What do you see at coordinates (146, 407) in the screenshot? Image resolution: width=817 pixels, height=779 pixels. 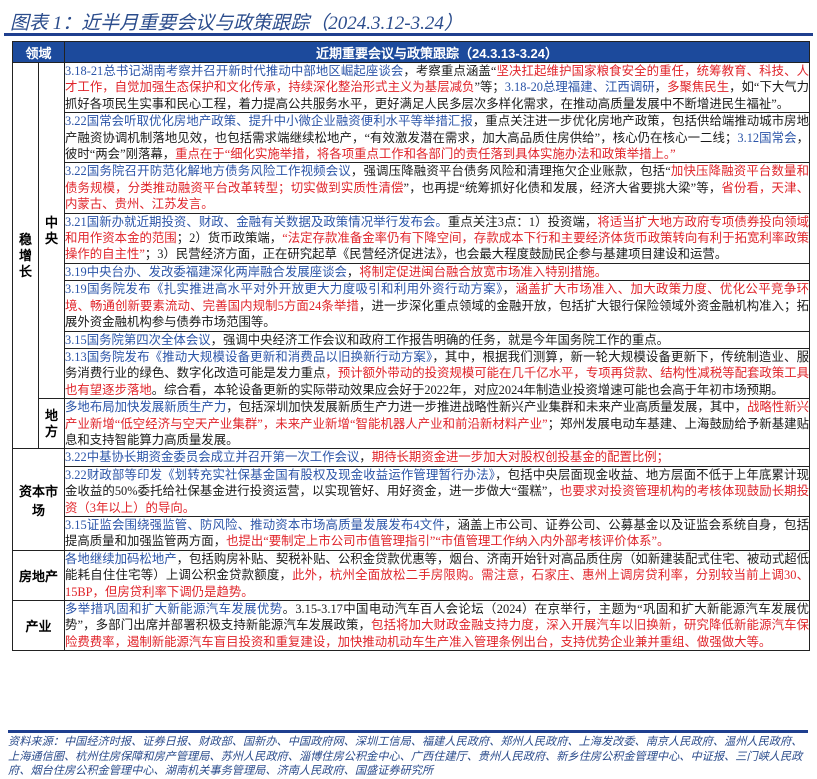 I see `event-headline: 多地布局加快发展新质生产力` at bounding box center [146, 407].